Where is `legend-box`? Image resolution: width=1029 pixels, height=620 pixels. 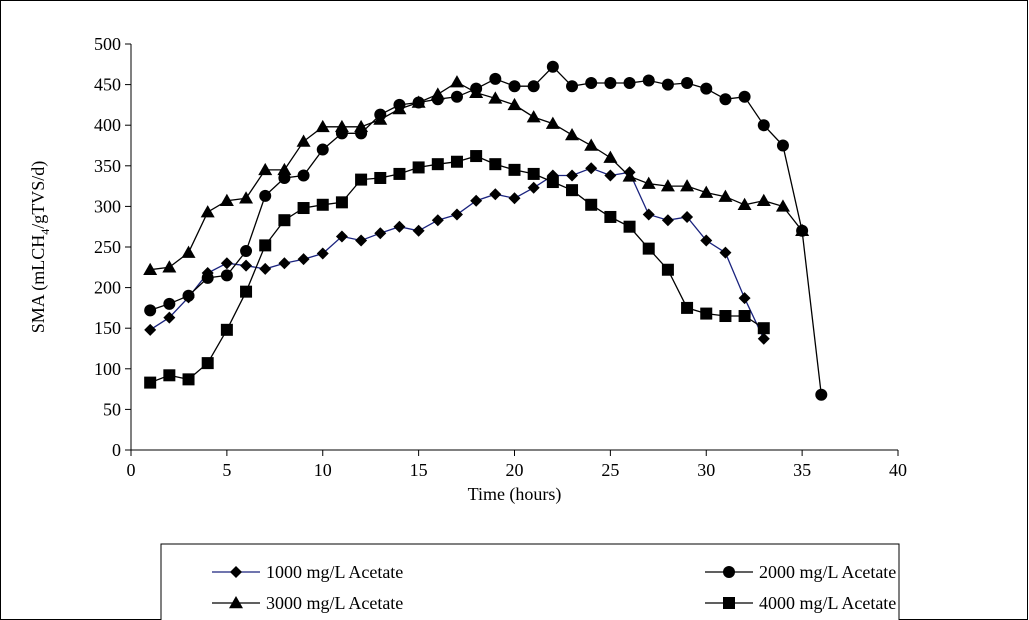
legend-box is located at coordinates (530, 581).